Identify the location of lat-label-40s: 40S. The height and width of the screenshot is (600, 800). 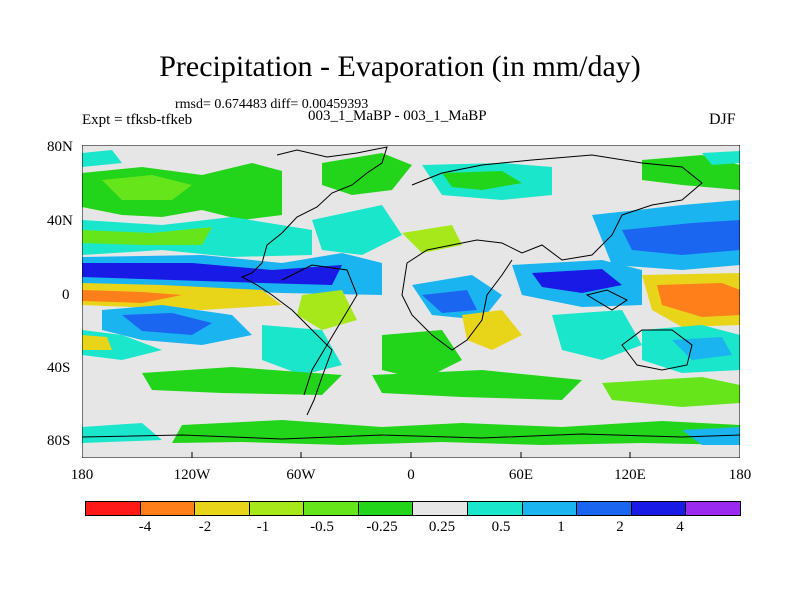
(59, 368).